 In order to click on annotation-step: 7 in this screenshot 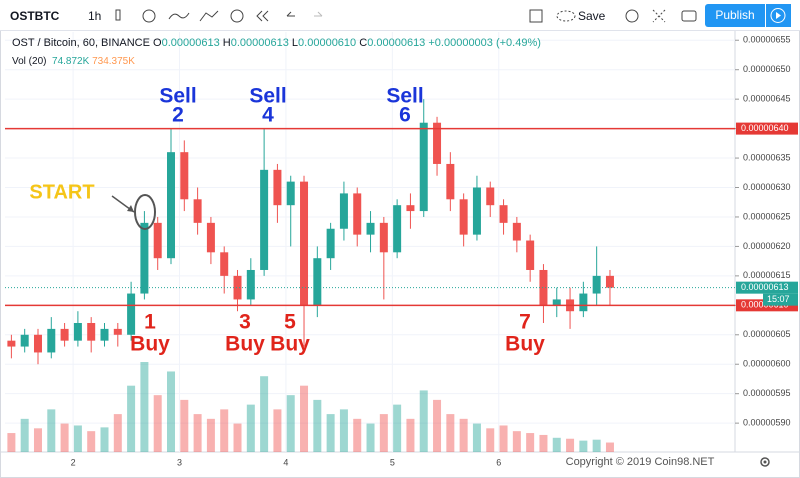, I will do `click(525, 322)`.